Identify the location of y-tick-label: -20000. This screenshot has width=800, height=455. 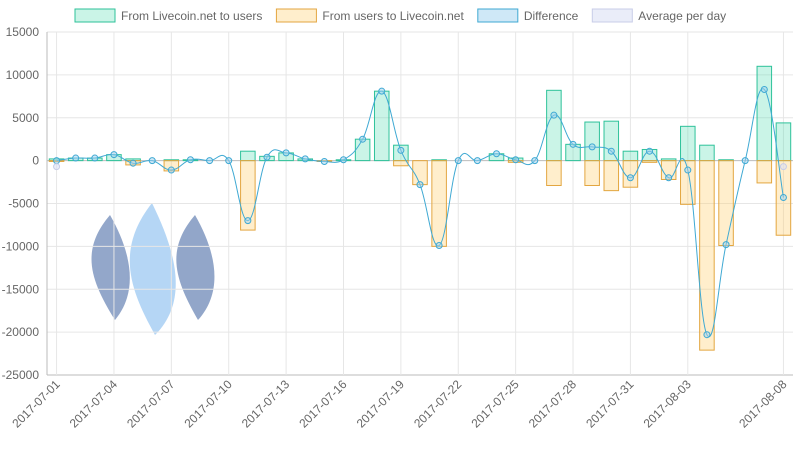
(21, 332).